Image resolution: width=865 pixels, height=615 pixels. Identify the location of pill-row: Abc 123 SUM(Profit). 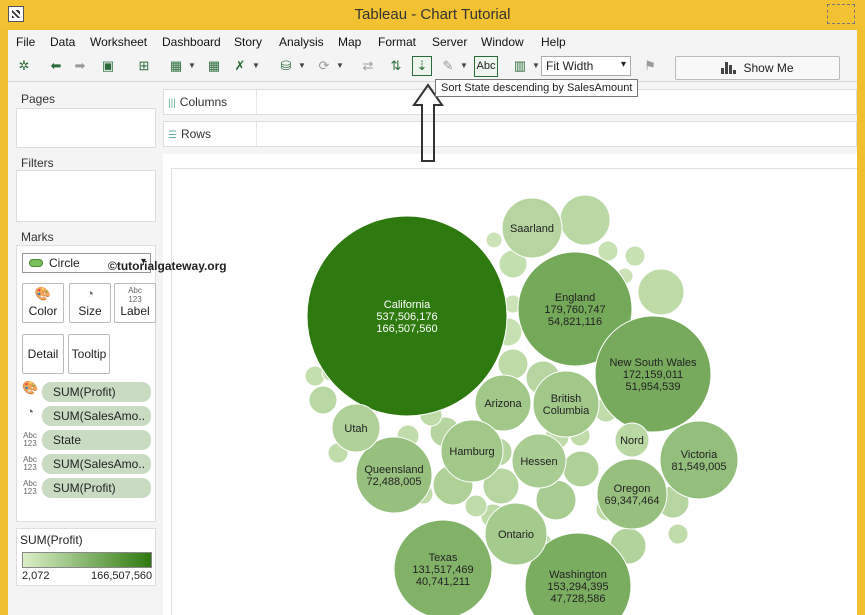
(87, 488).